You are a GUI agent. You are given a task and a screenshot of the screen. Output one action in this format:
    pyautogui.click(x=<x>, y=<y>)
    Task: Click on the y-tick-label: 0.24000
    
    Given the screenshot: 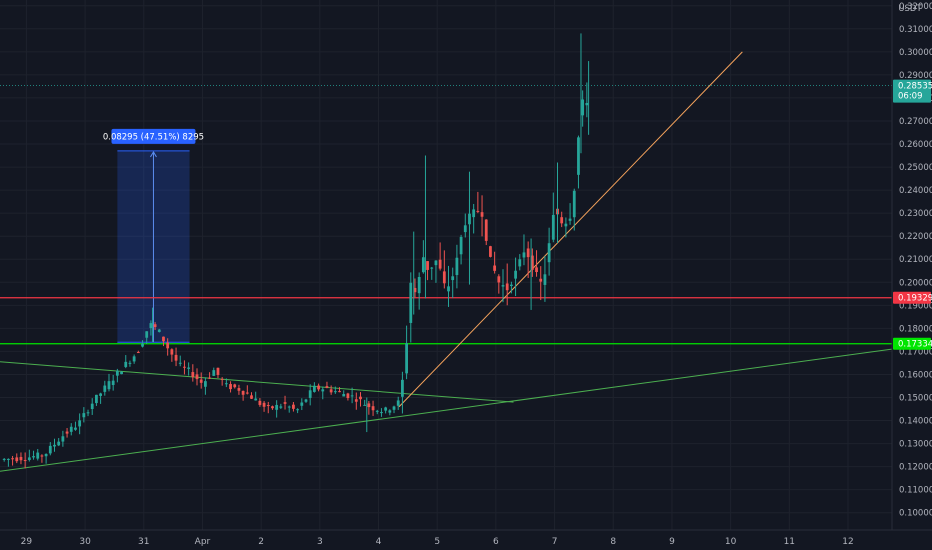 What is the action you would take?
    pyautogui.click(x=915, y=191)
    